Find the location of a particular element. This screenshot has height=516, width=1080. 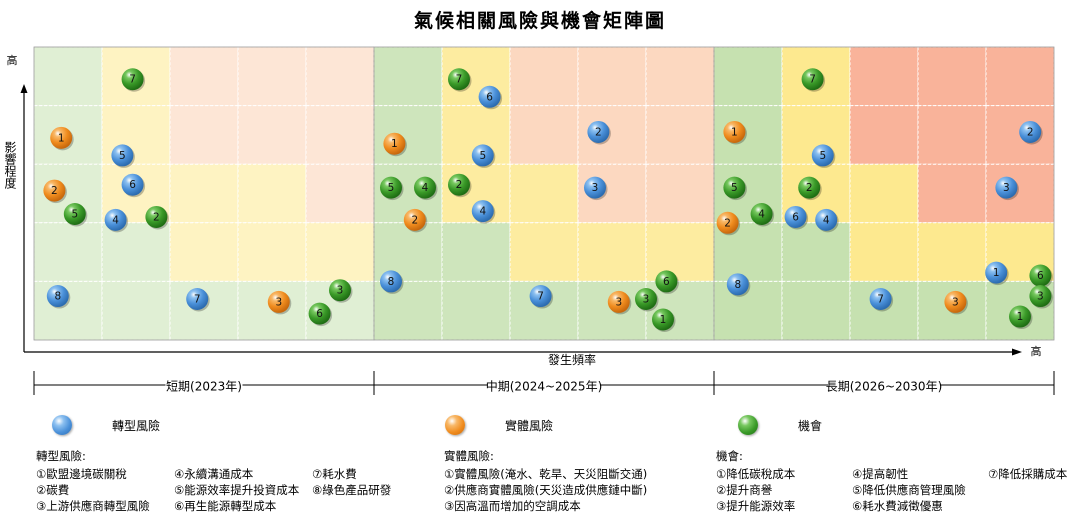

description-heading: 轉型風險: is located at coordinates (61, 456).